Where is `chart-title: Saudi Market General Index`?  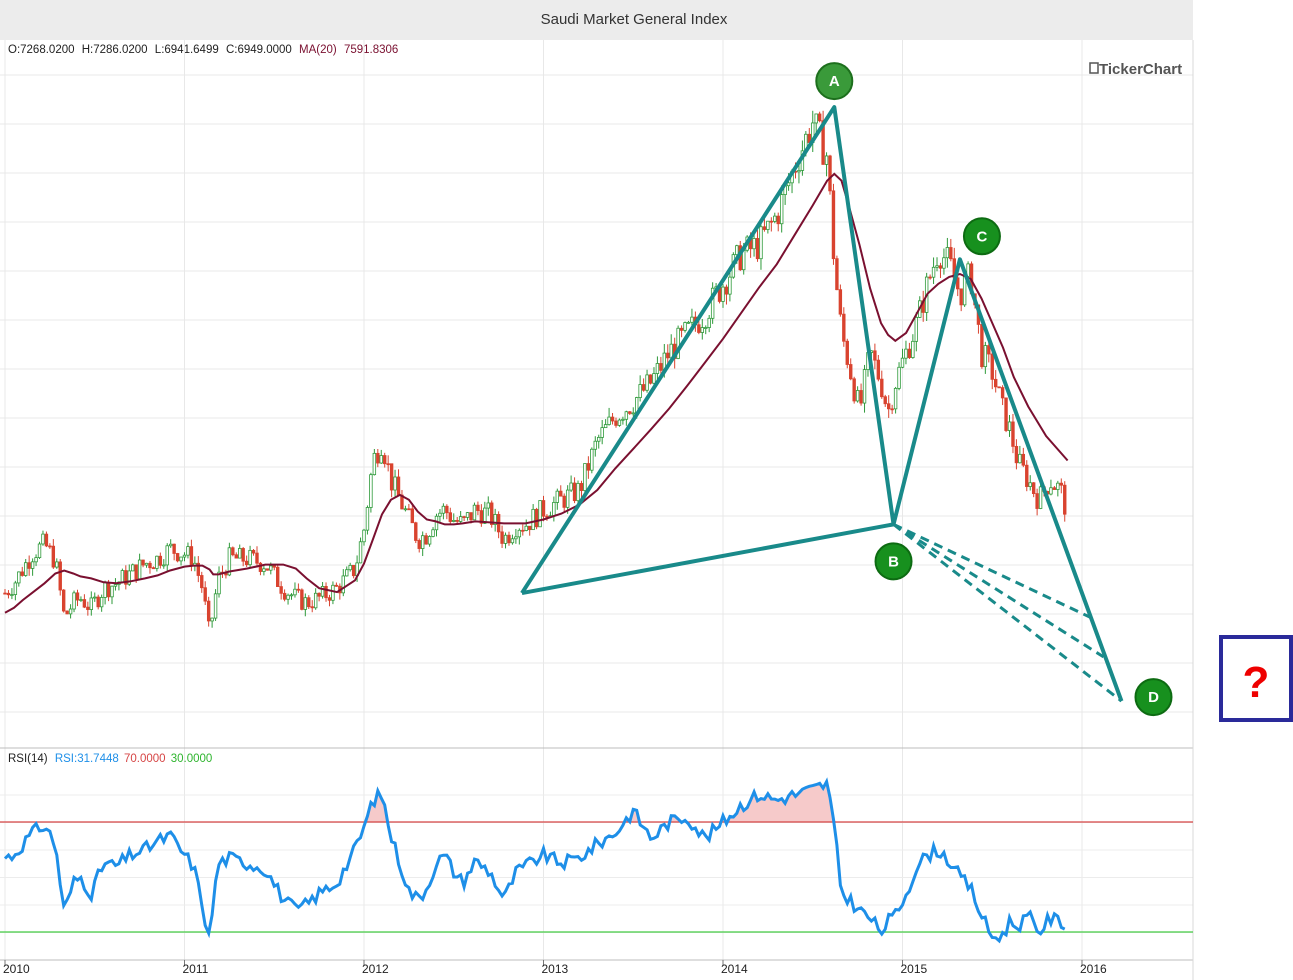 chart-title: Saudi Market General Index is located at coordinates (634, 19).